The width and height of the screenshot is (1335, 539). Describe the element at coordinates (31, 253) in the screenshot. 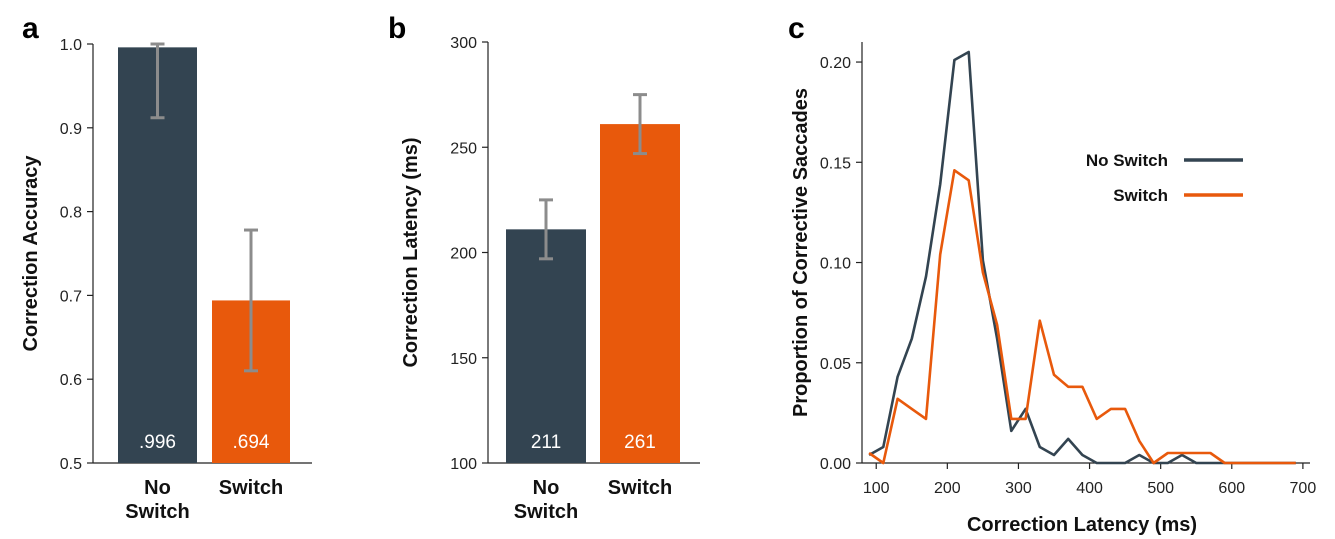

I see `panel-a-y-axis-title: Correction Accuracy` at that location.